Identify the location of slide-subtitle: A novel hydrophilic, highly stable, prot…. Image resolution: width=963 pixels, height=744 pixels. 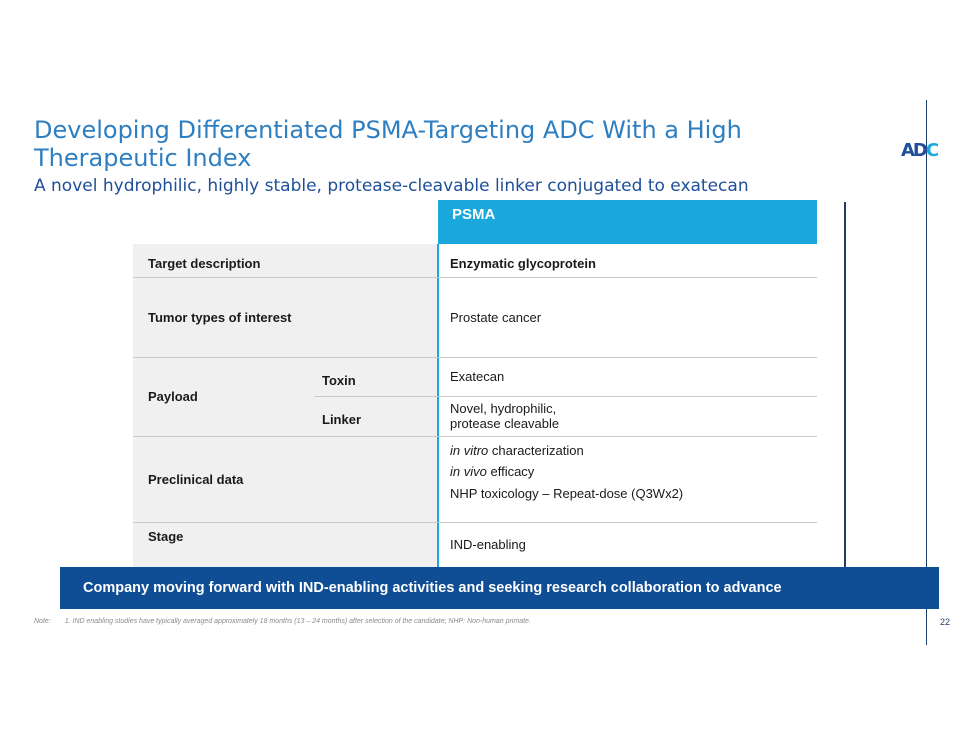
(391, 186).